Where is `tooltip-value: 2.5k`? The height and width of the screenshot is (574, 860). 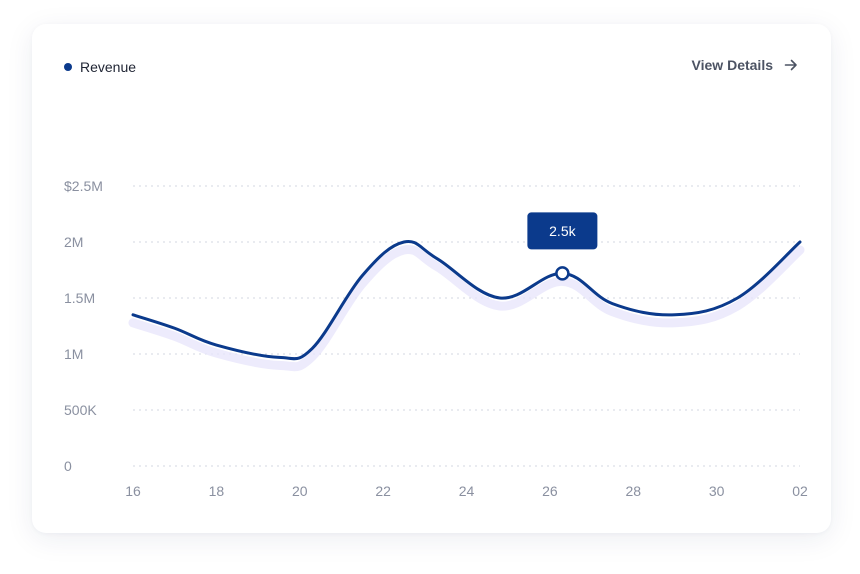 tooltip-value: 2.5k is located at coordinates (562, 231).